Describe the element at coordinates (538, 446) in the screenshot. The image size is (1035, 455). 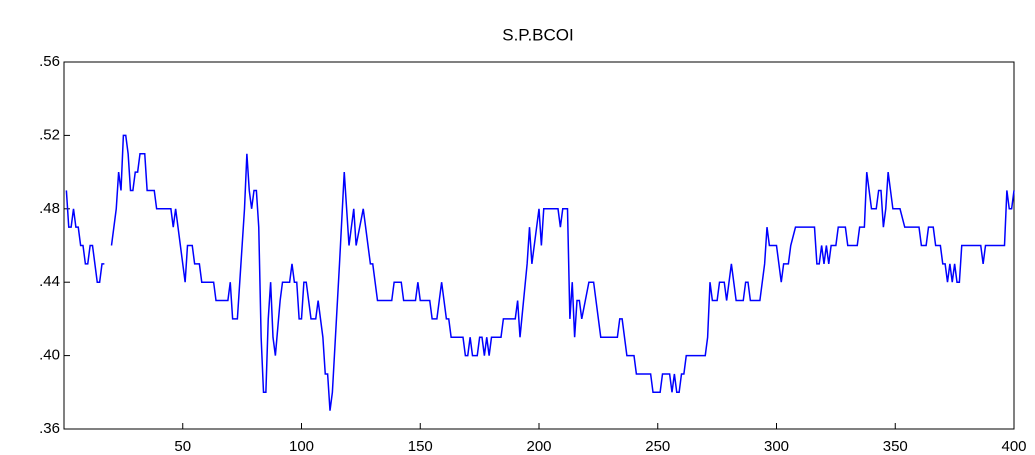
I see `x-tick-label: 200` at that location.